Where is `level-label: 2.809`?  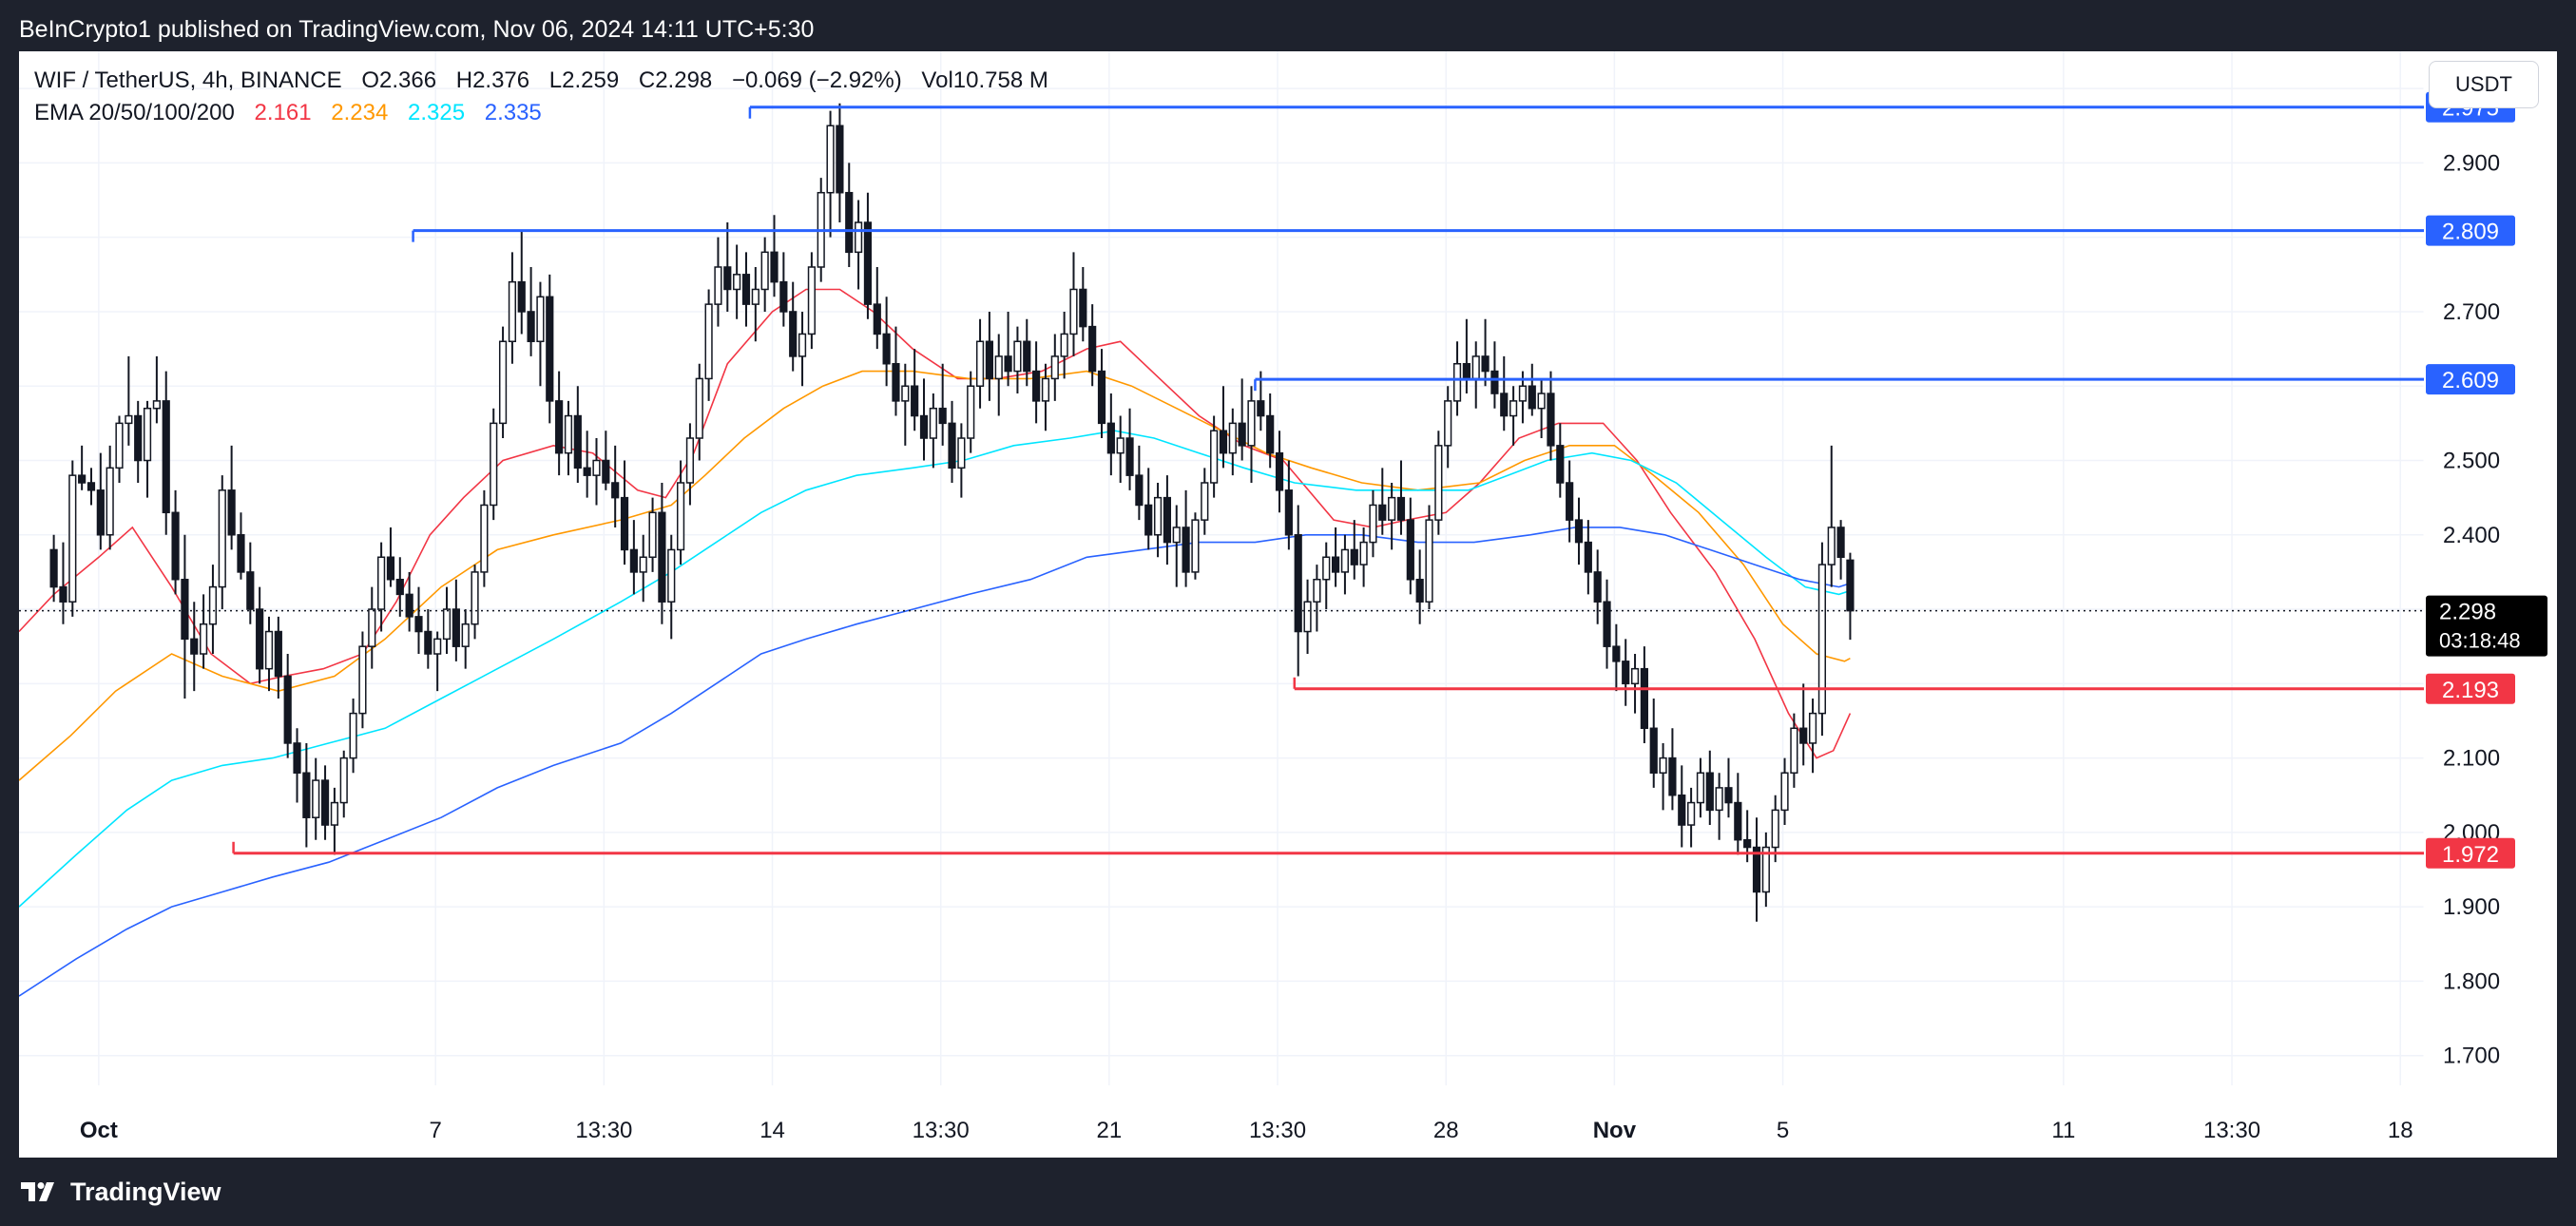
level-label: 2.809 is located at coordinates (2470, 233).